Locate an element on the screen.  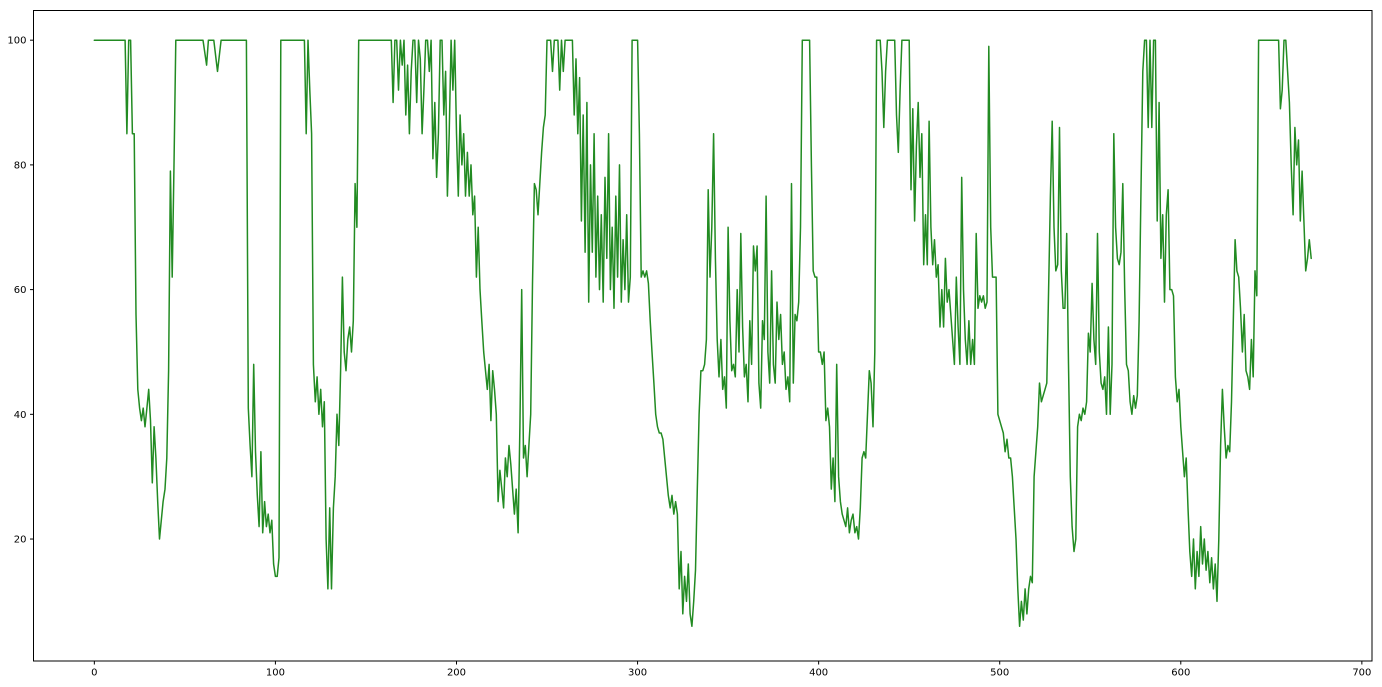
x-tick-label: 500 is located at coordinates (999, 673).